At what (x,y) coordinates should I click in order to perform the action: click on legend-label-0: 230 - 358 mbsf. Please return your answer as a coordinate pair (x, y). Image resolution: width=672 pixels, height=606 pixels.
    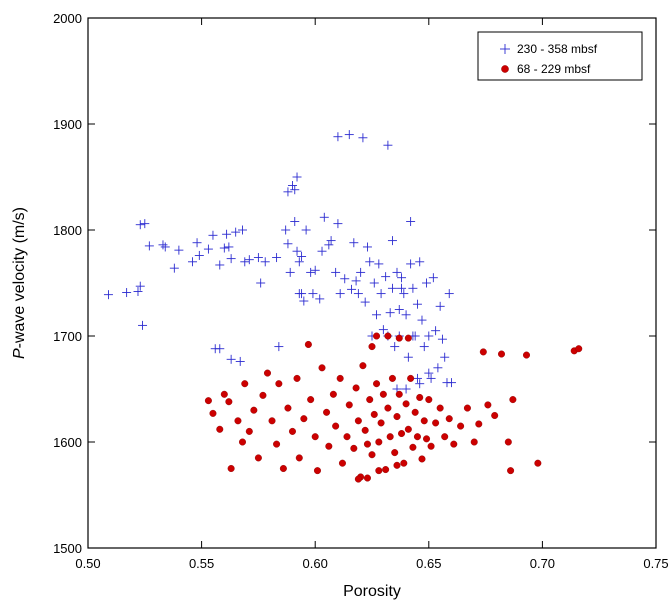
    Looking at the image, I should click on (557, 49).